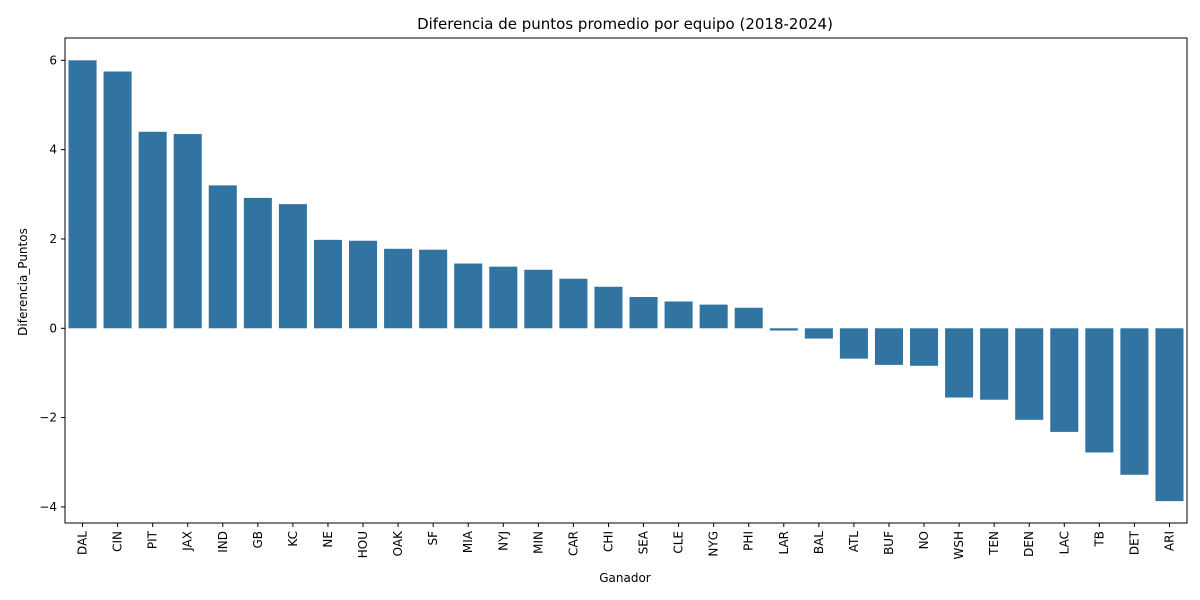  What do you see at coordinates (188, 541) in the screenshot?
I see `x-tick-label: JAX` at bounding box center [188, 541].